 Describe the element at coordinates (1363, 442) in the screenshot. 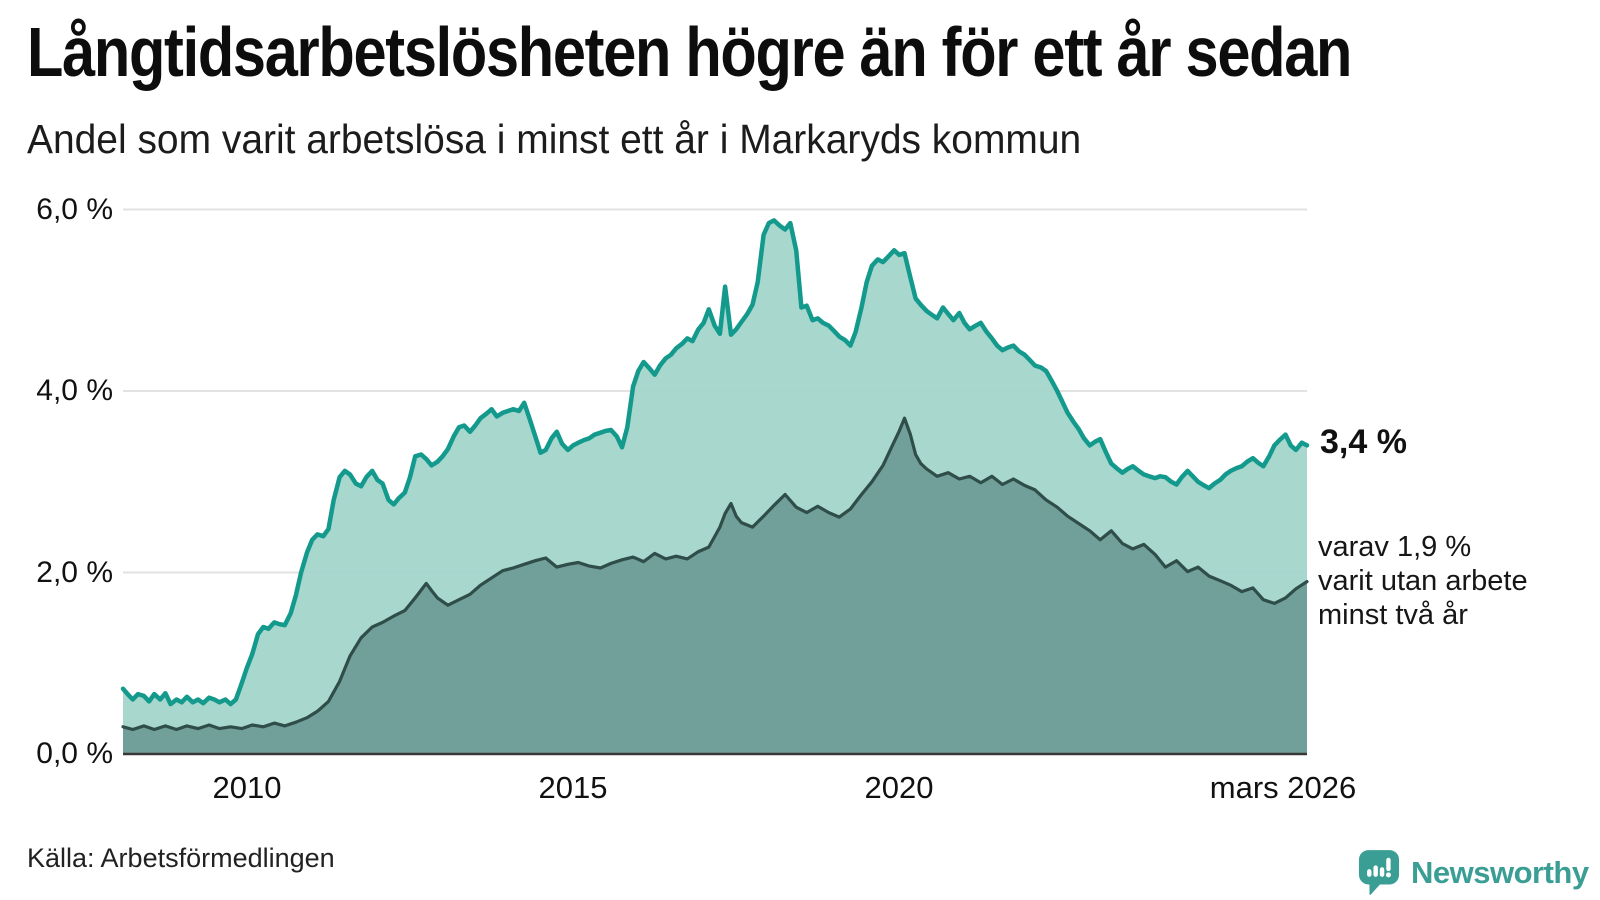

I see `latest-total-annotation: 3,4 %` at that location.